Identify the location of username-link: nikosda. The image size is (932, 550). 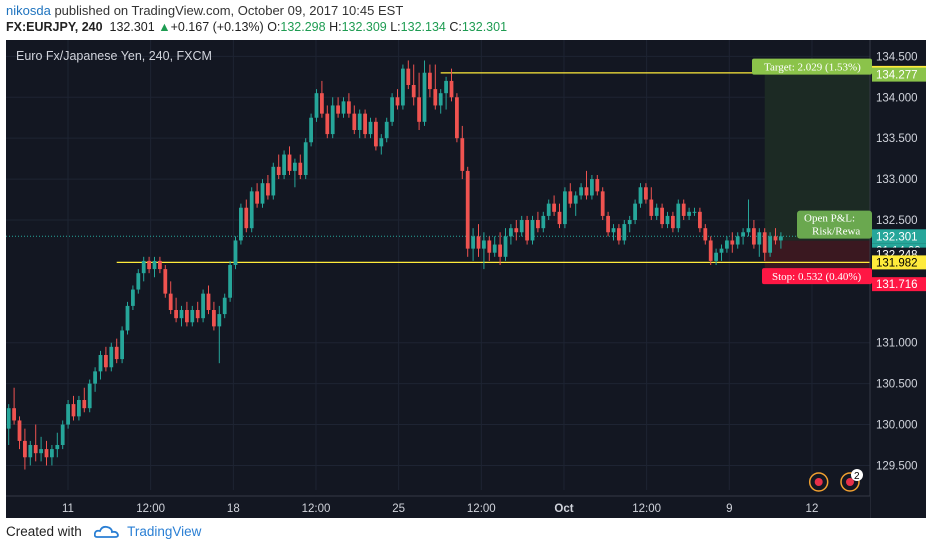
(28, 10).